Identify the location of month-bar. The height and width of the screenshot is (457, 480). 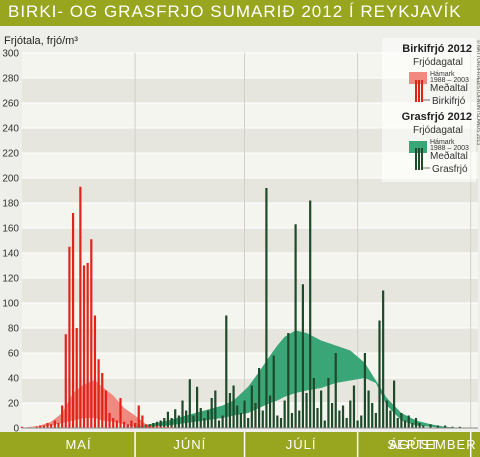
(240, 444).